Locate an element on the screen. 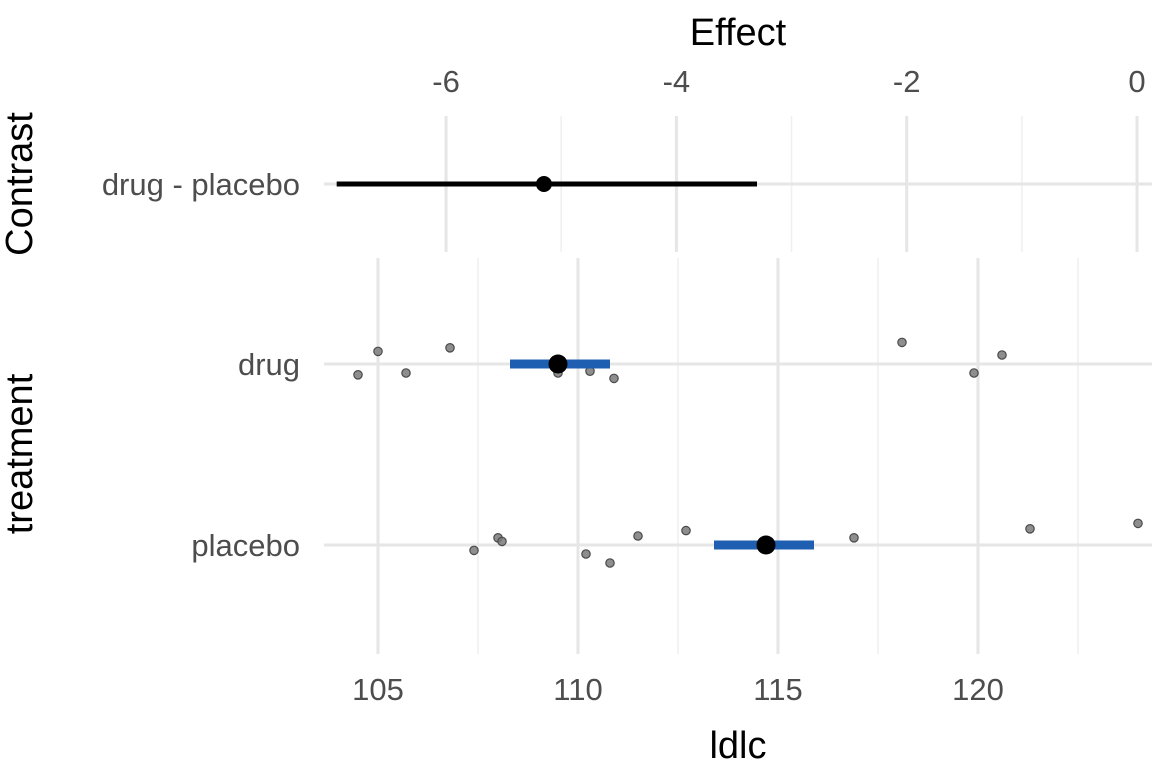  contrast-category-label: drug - placebo is located at coordinates (201, 184).